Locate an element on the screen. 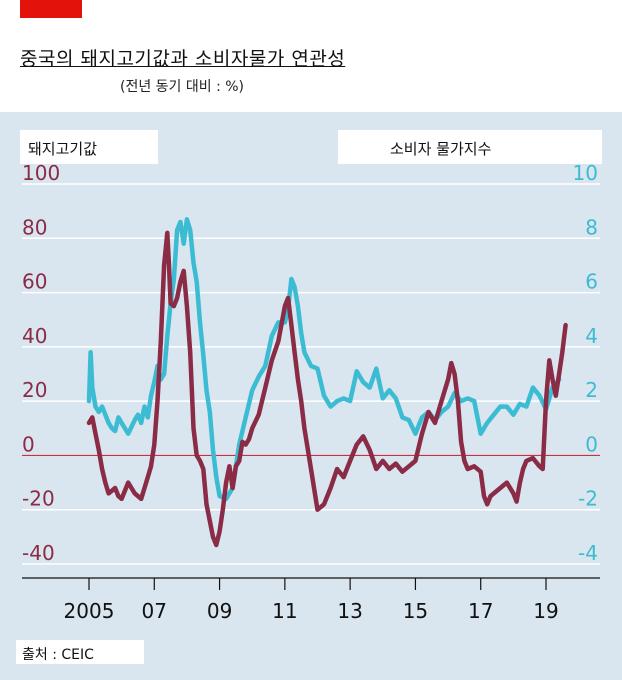 The height and width of the screenshot is (680, 622). y-left-tick-label: 40 is located at coordinates (34, 336).